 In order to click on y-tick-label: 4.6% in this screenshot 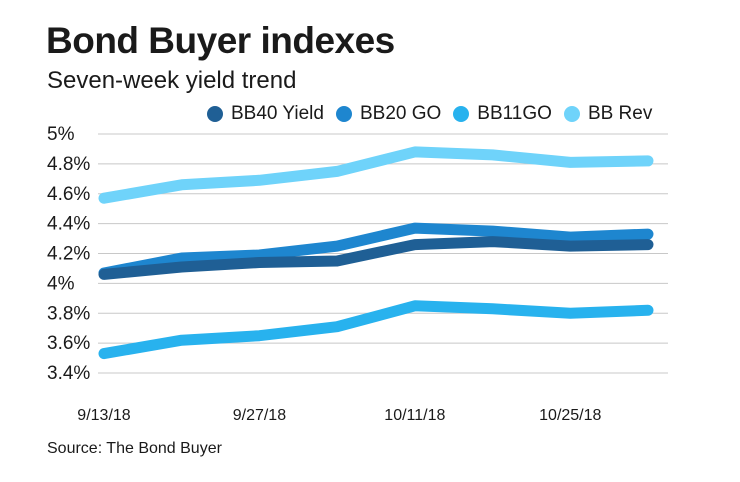, I will do `click(68, 194)`.